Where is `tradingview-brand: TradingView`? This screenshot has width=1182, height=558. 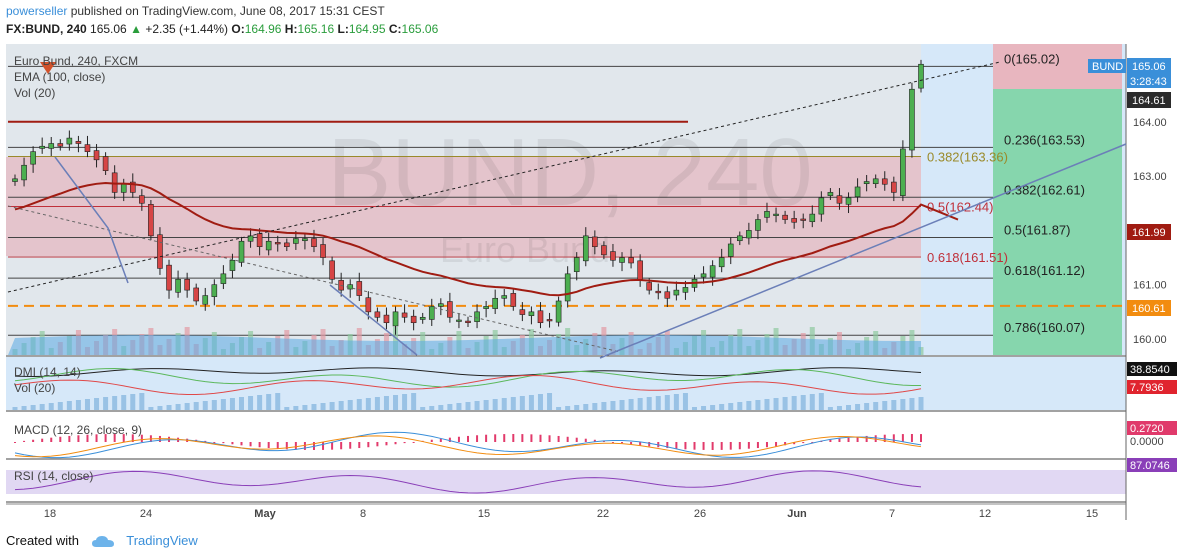
tradingview-brand: TradingView is located at coordinates (162, 540).